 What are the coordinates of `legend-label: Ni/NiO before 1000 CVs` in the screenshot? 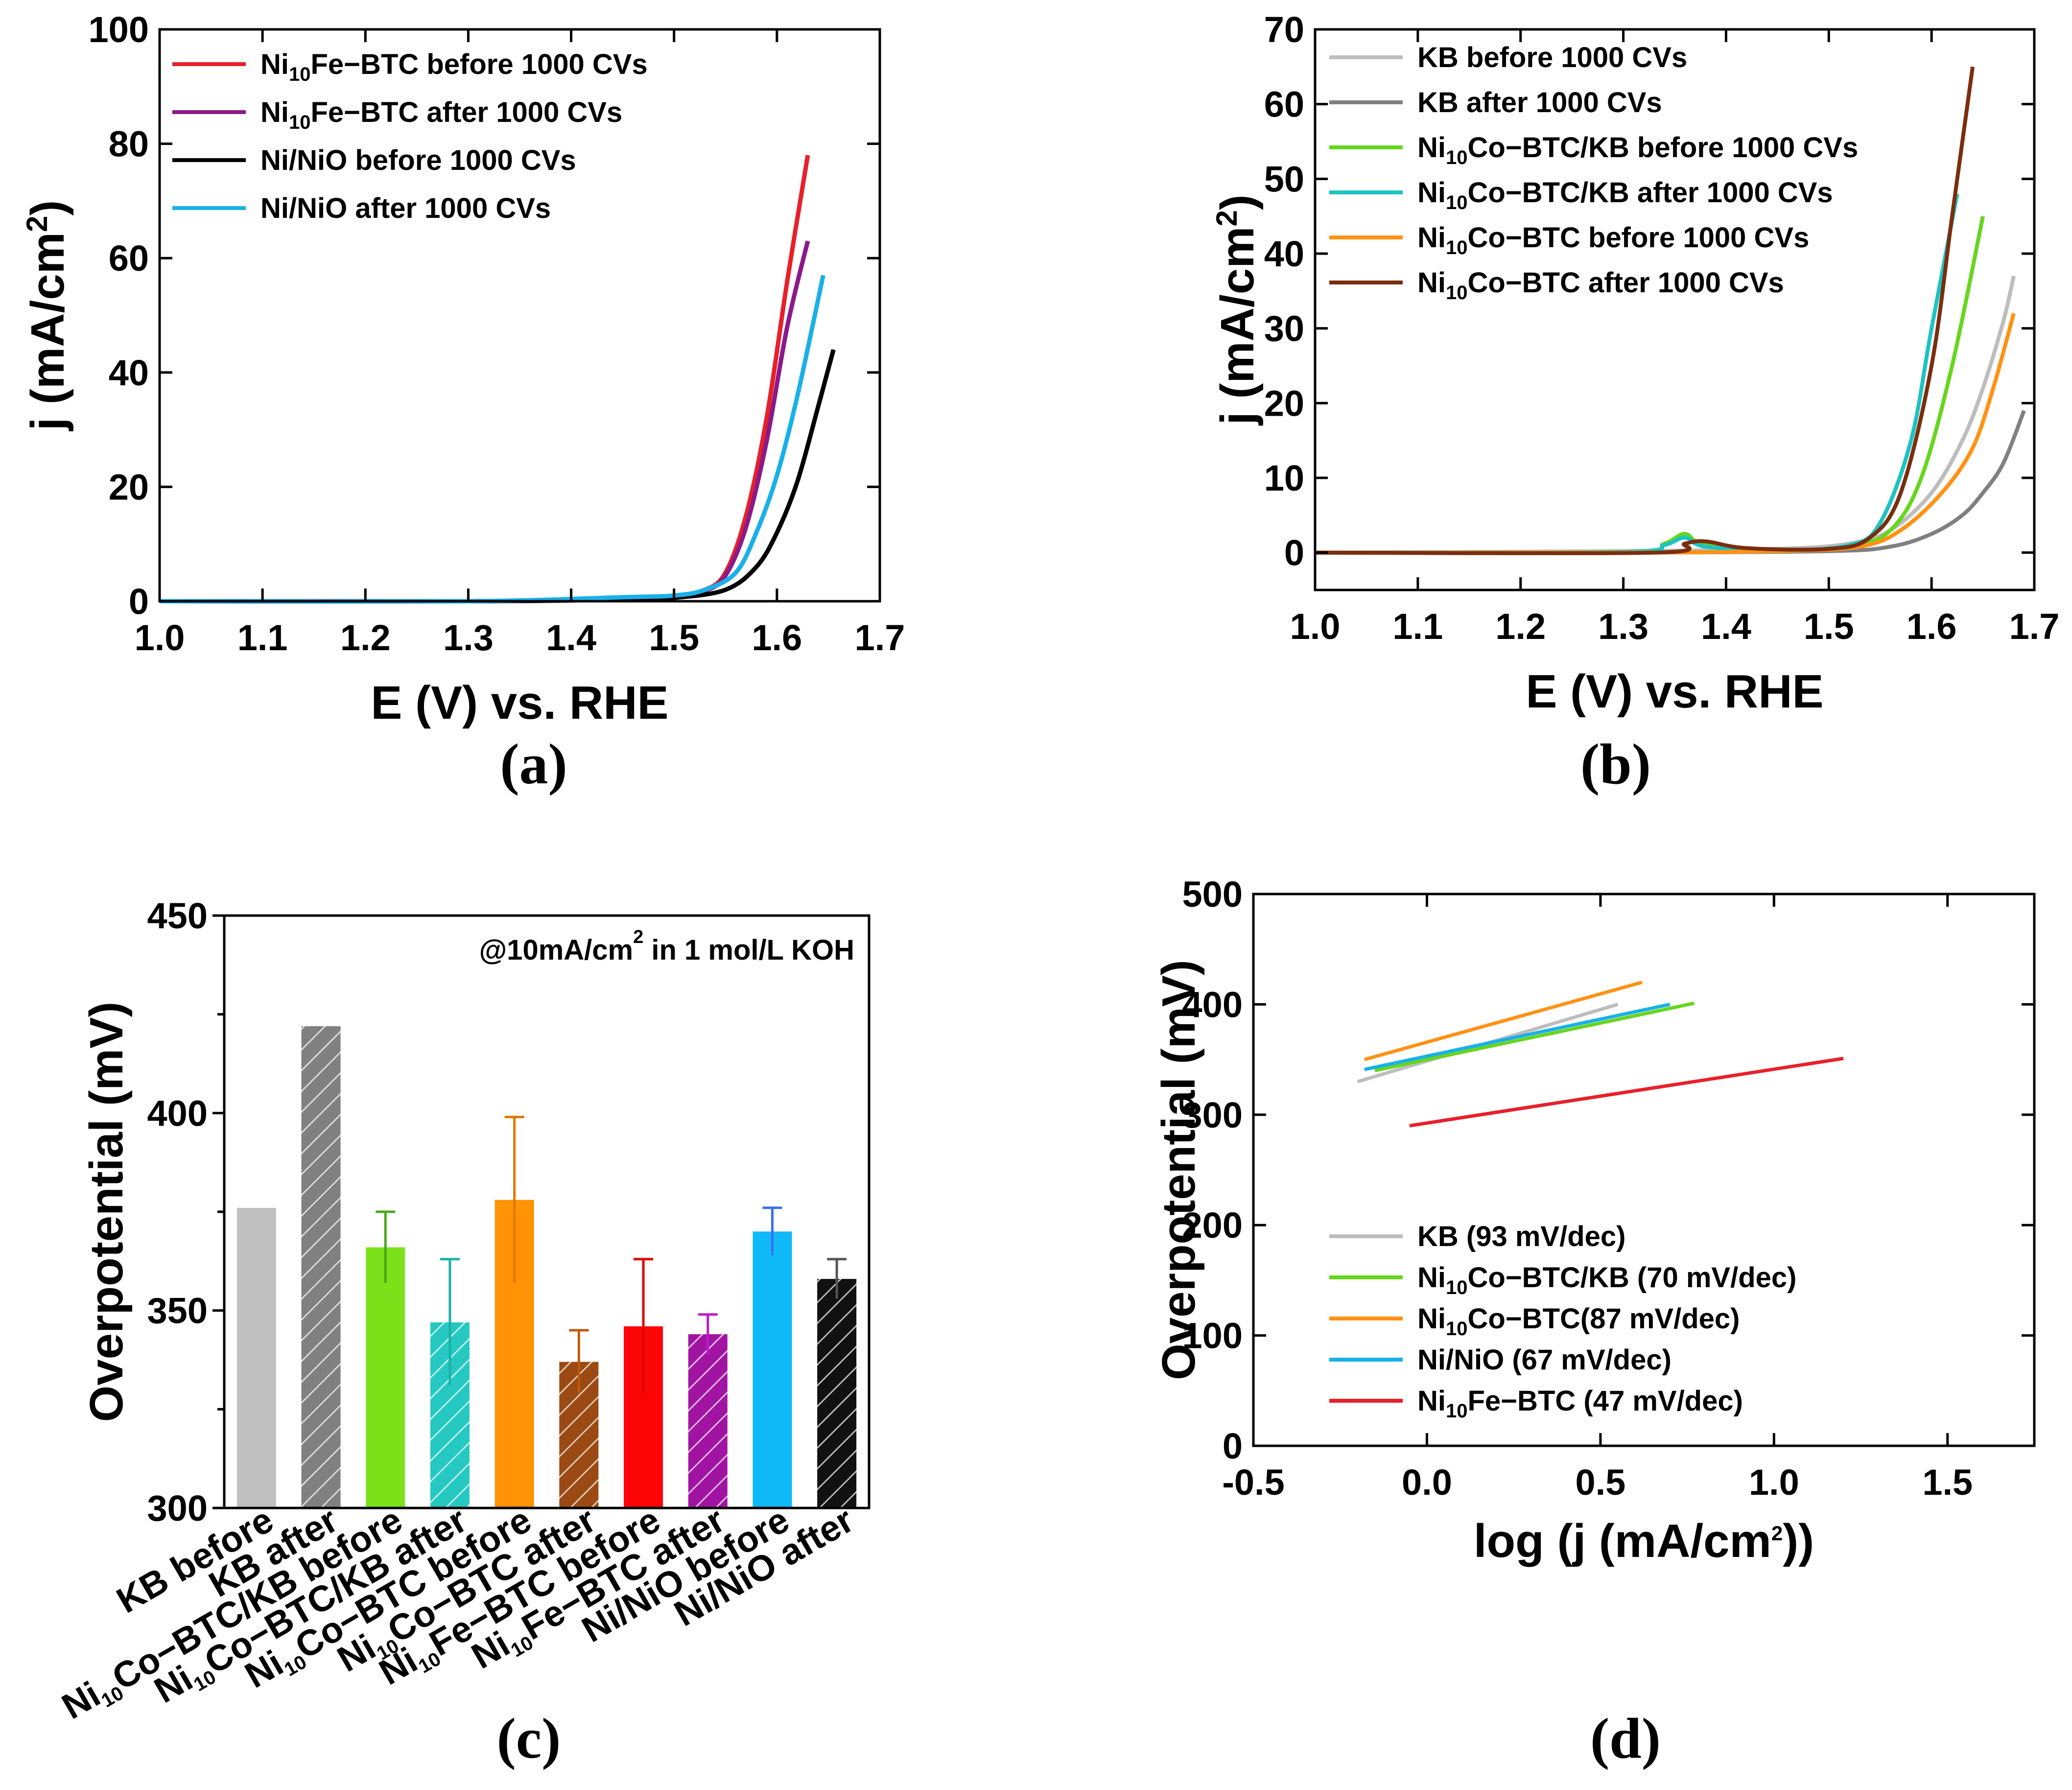 It's located at (418, 160).